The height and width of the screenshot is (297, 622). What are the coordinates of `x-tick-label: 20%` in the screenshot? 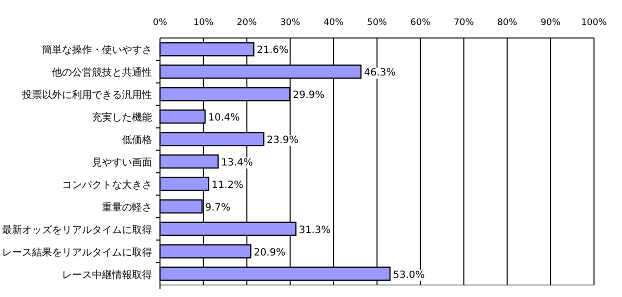 It's located at (247, 23).